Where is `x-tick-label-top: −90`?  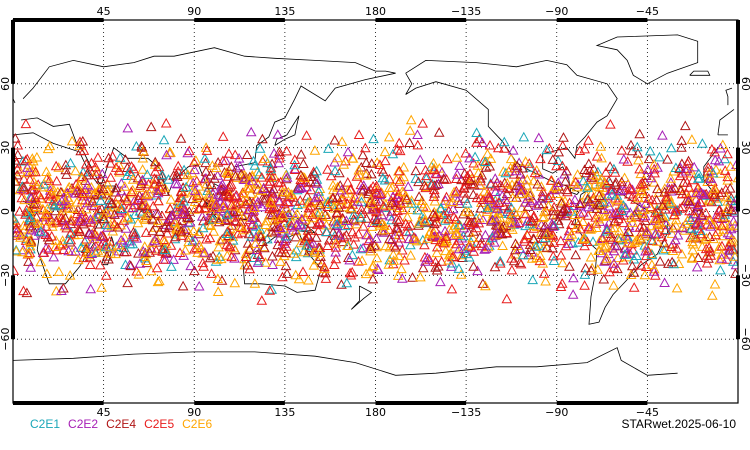
x-tick-label-top: −90 is located at coordinates (556, 11).